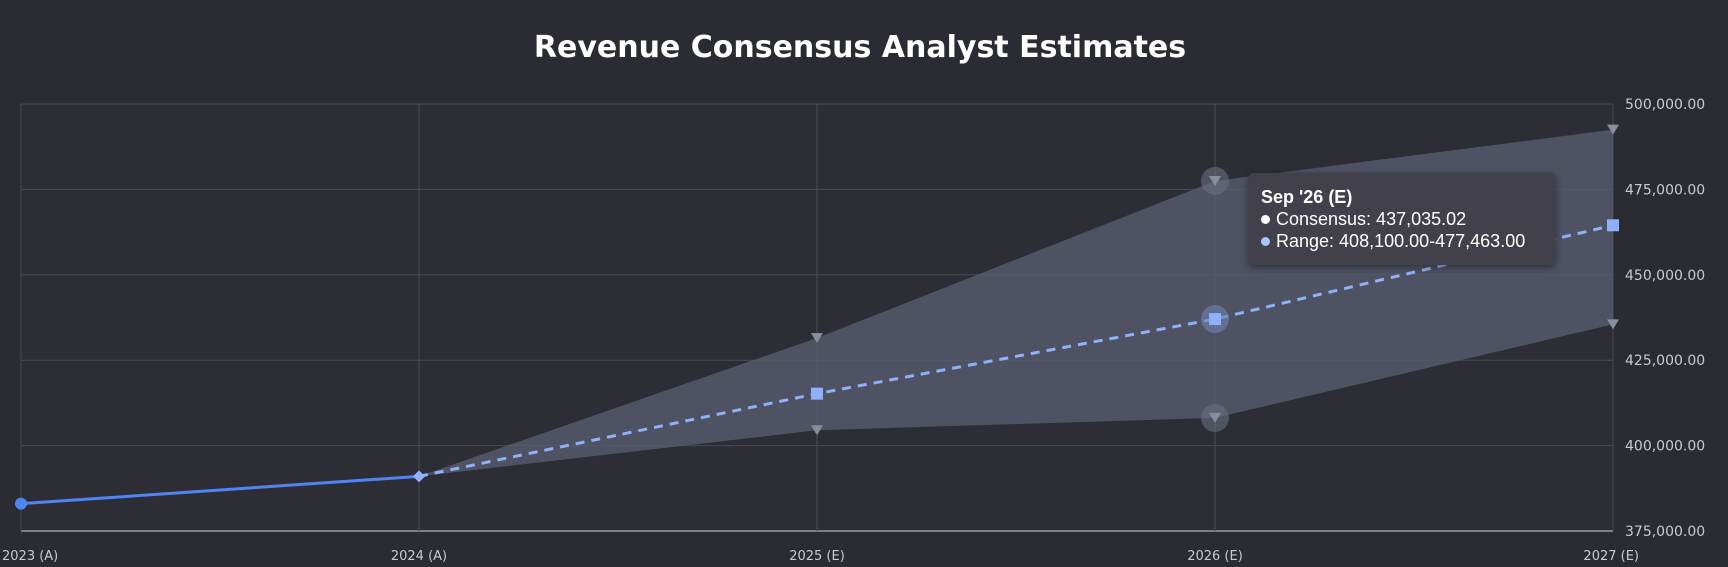  I want to click on range-dot-icon, so click(1265, 241).